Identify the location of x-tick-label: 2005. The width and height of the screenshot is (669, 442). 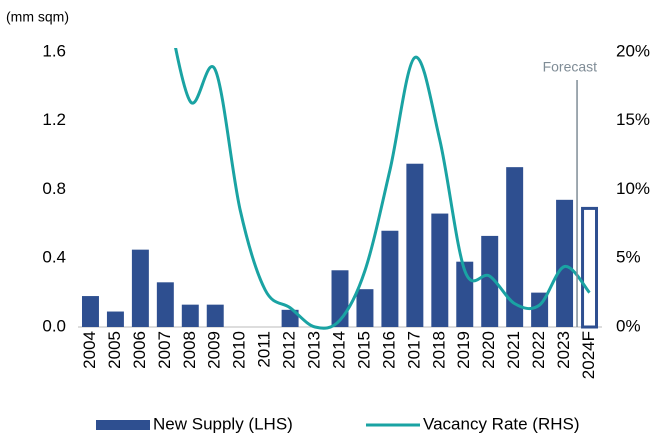
(114, 350).